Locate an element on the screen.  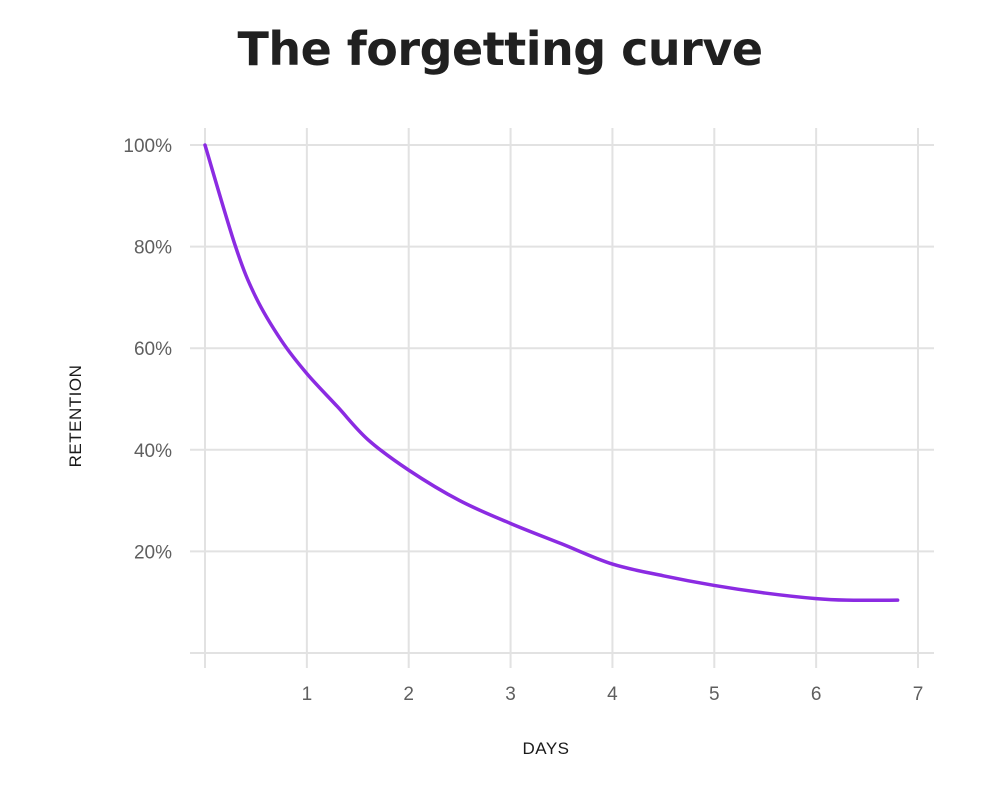
y-axis-title: RETENTION is located at coordinates (75, 416).